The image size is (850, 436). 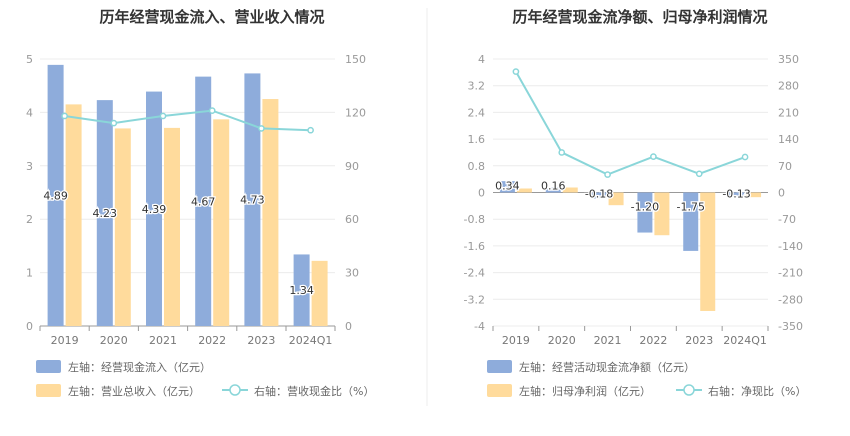 What do you see at coordinates (29, 219) in the screenshot?
I see `y-left-tick-label: 2` at bounding box center [29, 219].